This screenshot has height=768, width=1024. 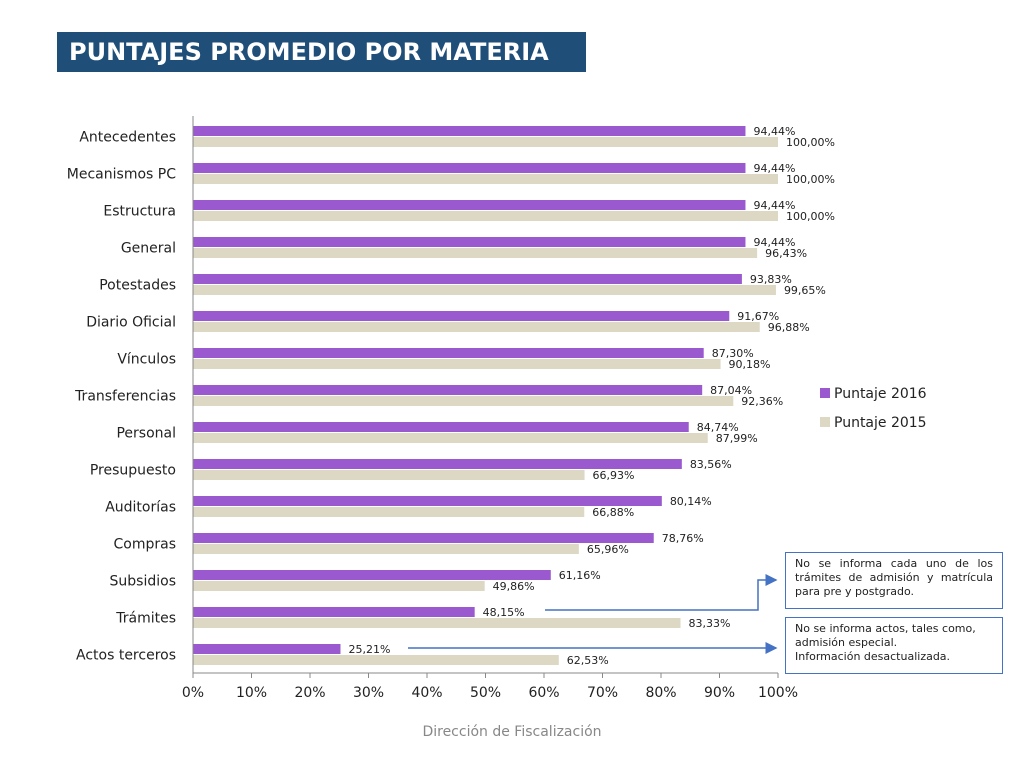 What do you see at coordinates (125, 397) in the screenshot?
I see `category-label: Transferencias` at bounding box center [125, 397].